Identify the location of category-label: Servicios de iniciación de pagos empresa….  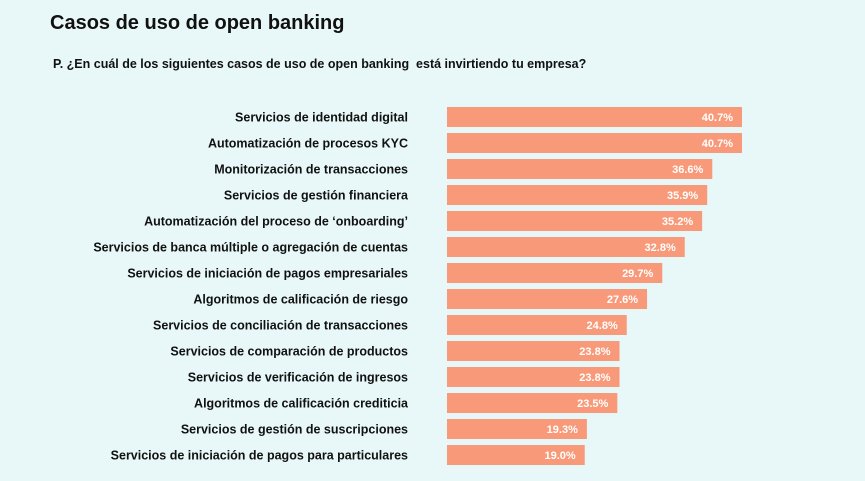
(267, 274).